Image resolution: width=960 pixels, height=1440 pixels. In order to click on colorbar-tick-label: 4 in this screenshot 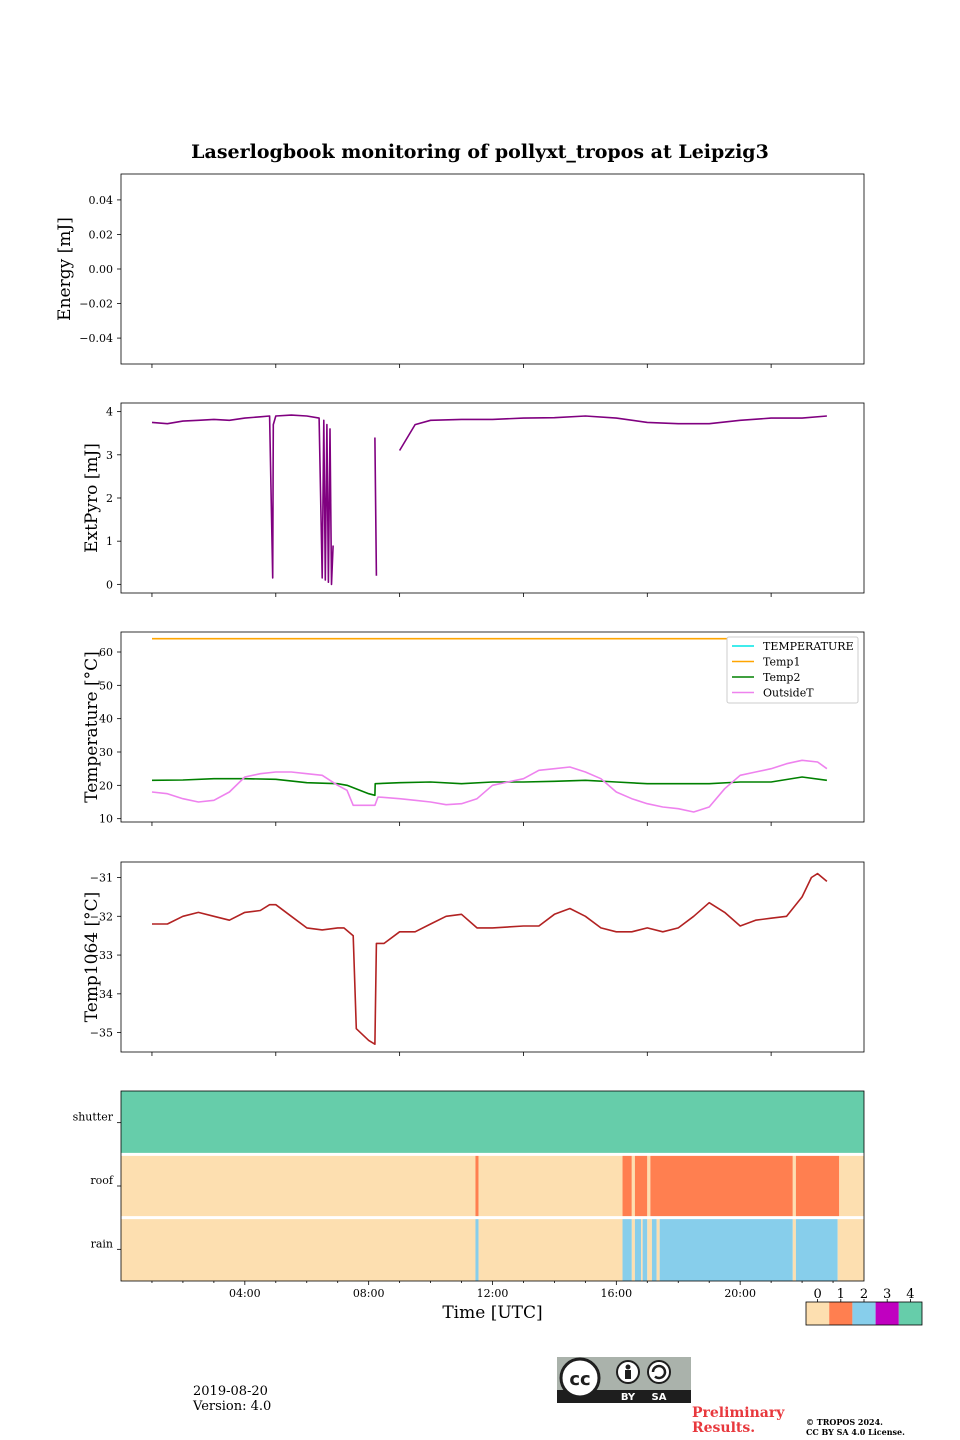, I will do `click(910, 1294)`.